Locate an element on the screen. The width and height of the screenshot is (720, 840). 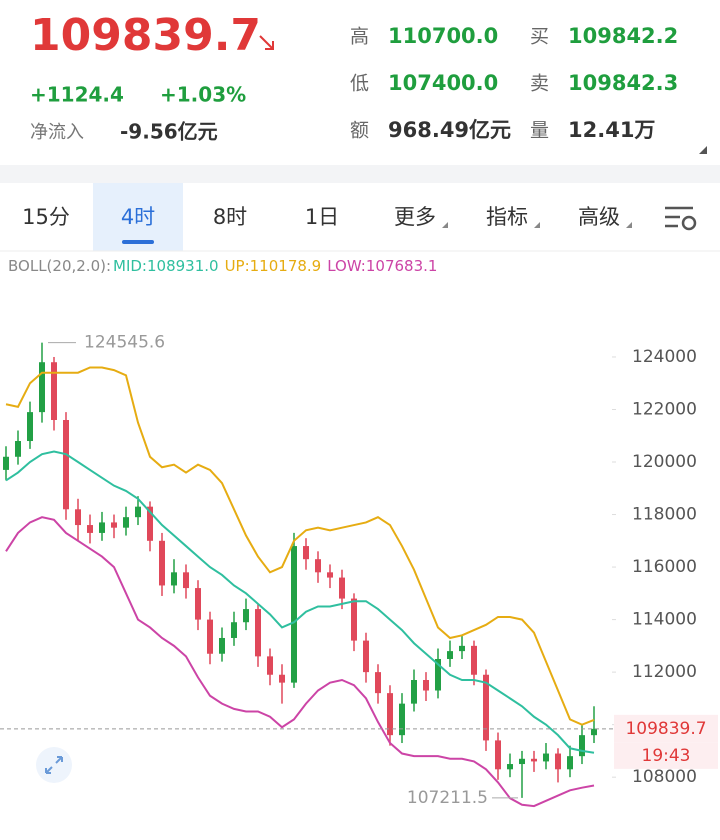
y-tick-label: 122000 is located at coordinates (664, 409).